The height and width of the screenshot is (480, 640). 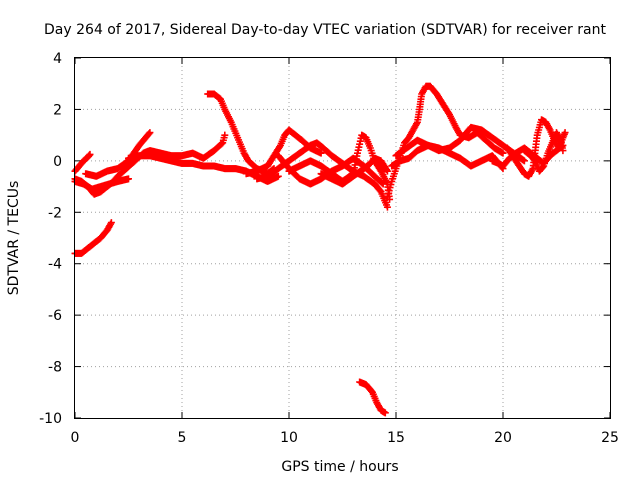 What do you see at coordinates (57, 162) in the screenshot?
I see `y-tick-label: 0` at bounding box center [57, 162].